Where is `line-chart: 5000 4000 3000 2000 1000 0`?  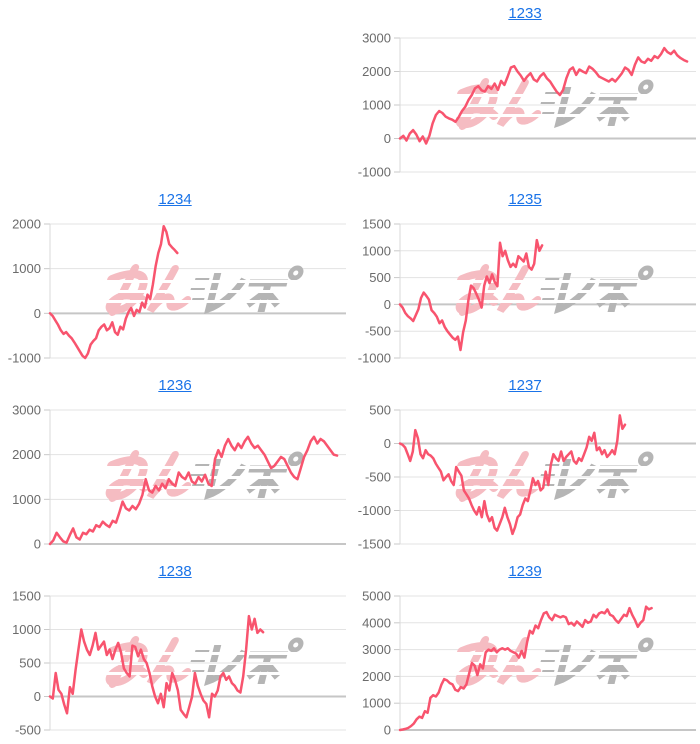 line-chart: 5000 4000 3000 2000 1000 0 is located at coordinates (529, 663).